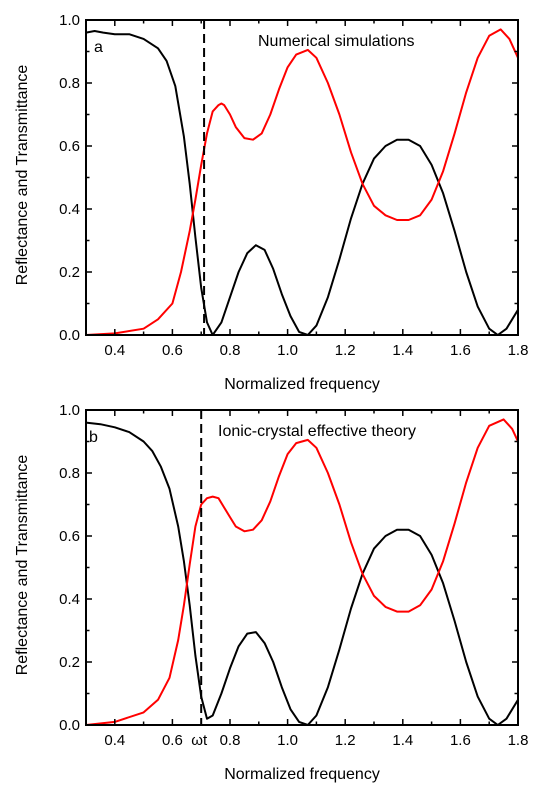  I want to click on panel-annotation: Ionic-crystal effective theory, so click(317, 431).